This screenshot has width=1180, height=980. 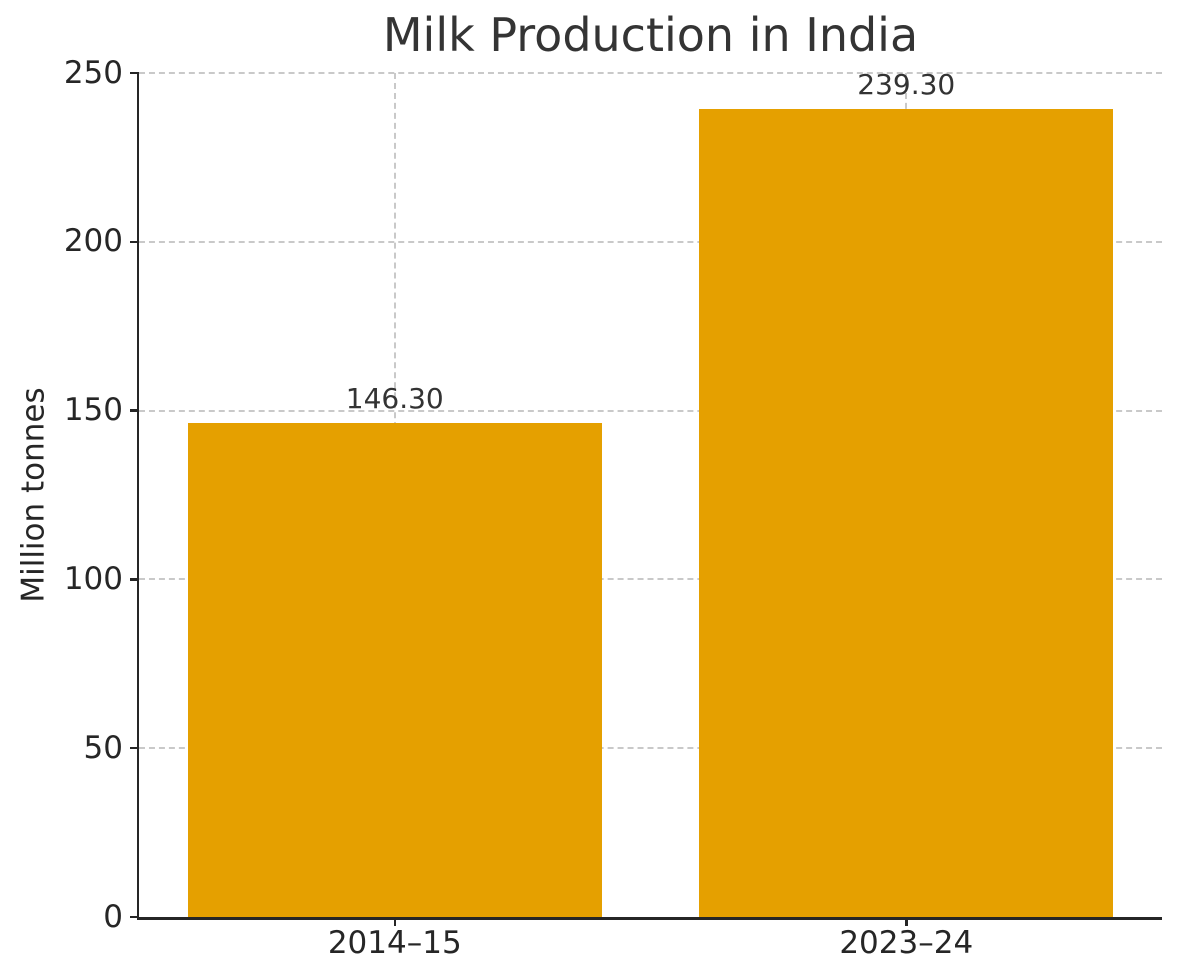 What do you see at coordinates (93, 410) in the screenshot?
I see `y-tick-label: 150` at bounding box center [93, 410].